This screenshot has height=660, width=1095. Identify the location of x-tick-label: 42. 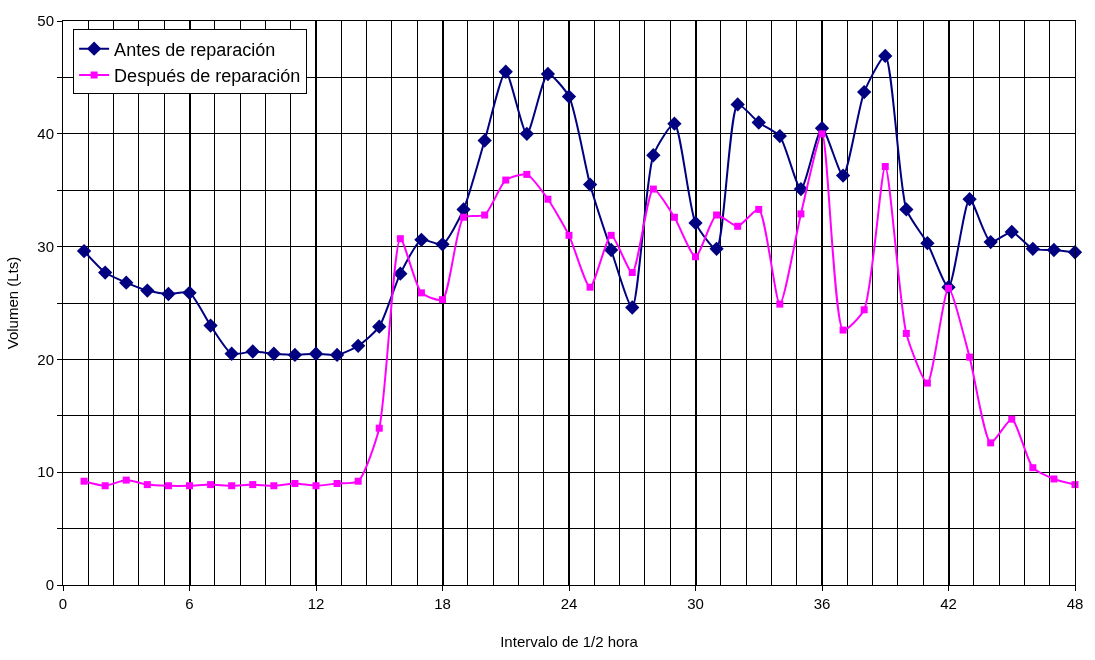
(948, 603).